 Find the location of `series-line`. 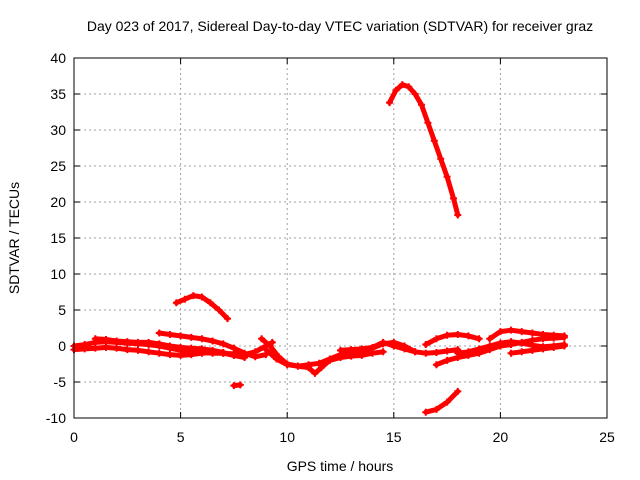

series-line is located at coordinates (442, 401).